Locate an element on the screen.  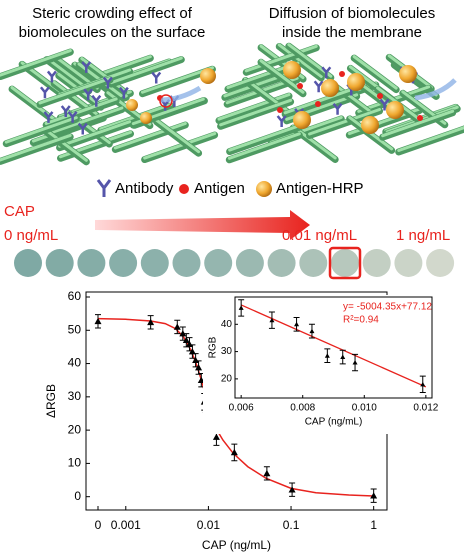
y-tick-label: 40 is located at coordinates (75, 363).